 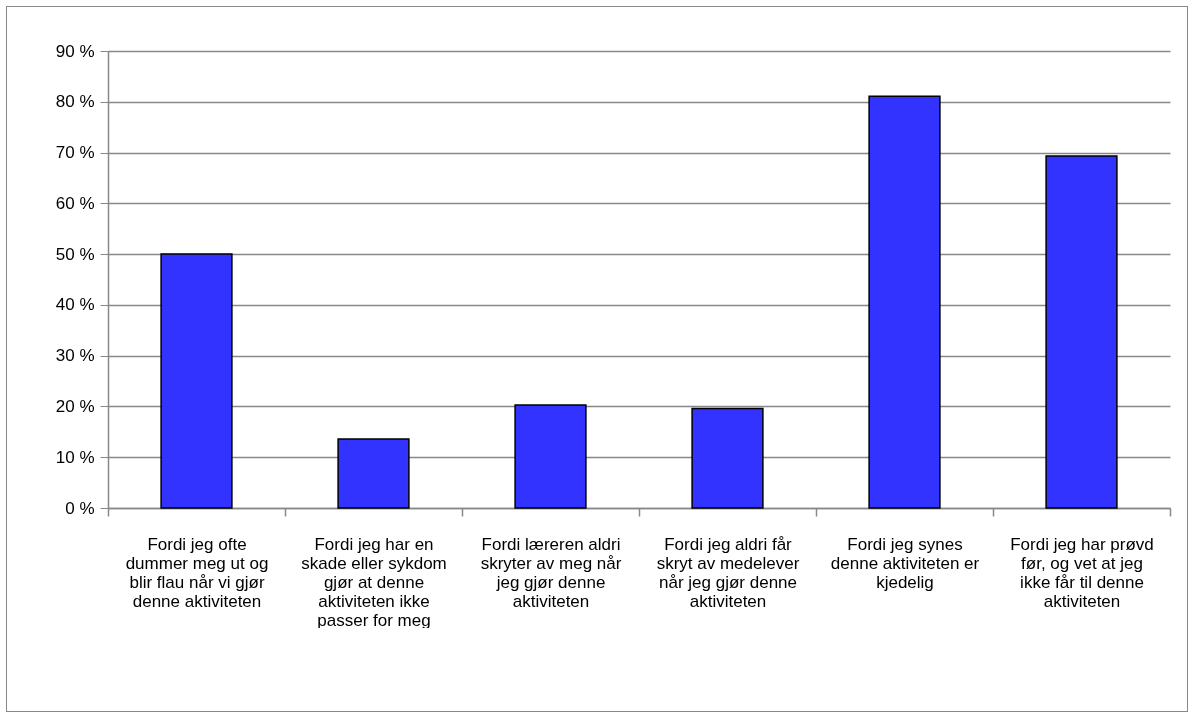 I want to click on x-tick-label: Fordi jeg ofte dummer meg ut og blir flau når vi gjør denne aktiviteten, so click(x=197, y=572).